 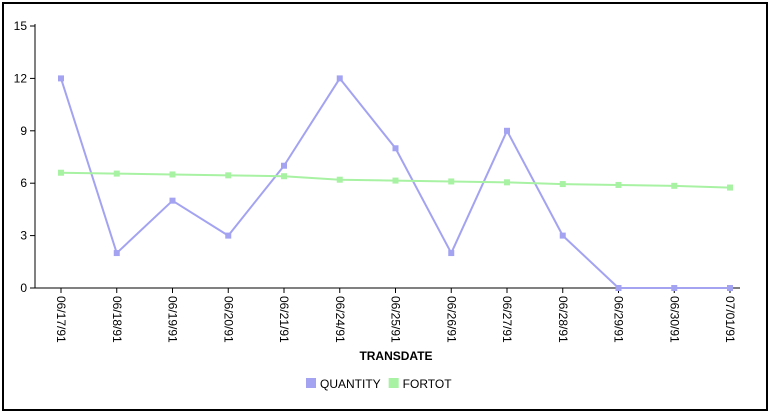 I want to click on x-tick-label: 06/24/91, so click(x=340, y=319).